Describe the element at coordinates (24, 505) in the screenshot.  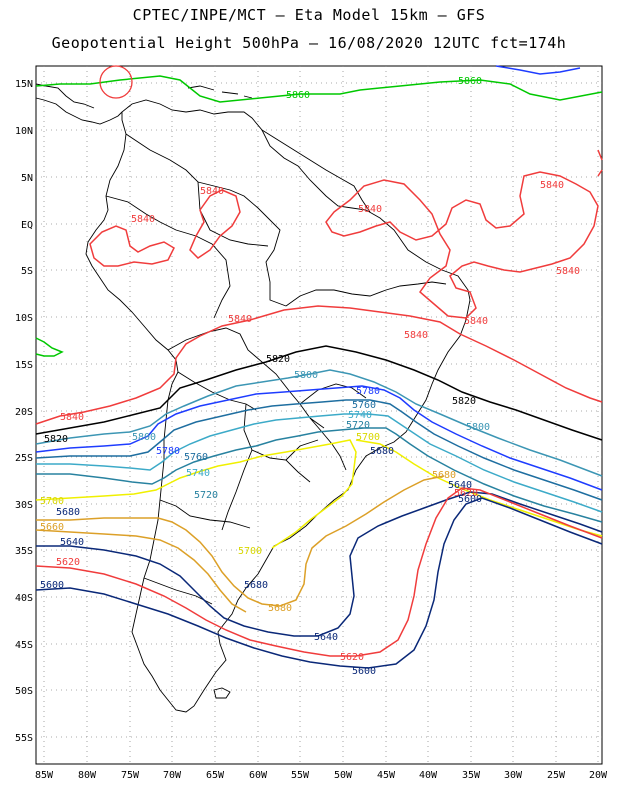
I see `lat-tick-label: 30S` at that location.